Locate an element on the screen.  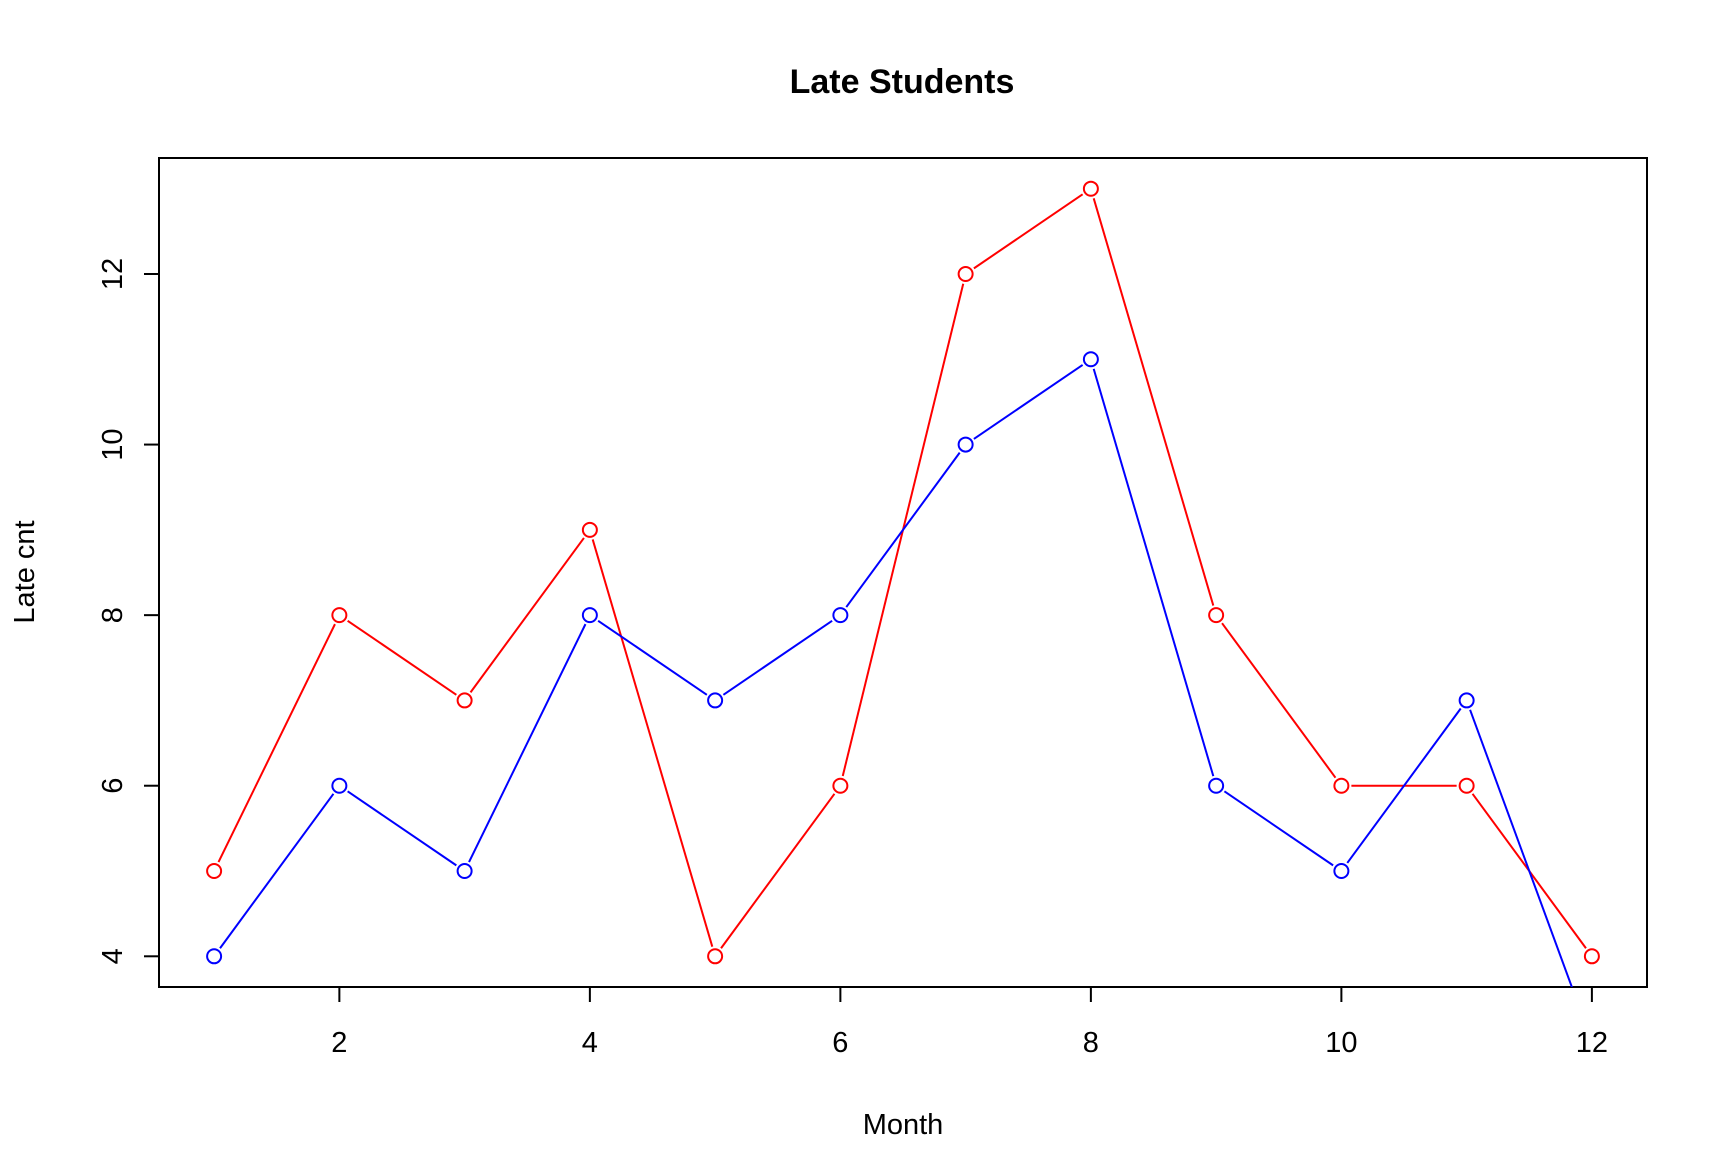
x-tick-label: 10 is located at coordinates (1341, 1043).